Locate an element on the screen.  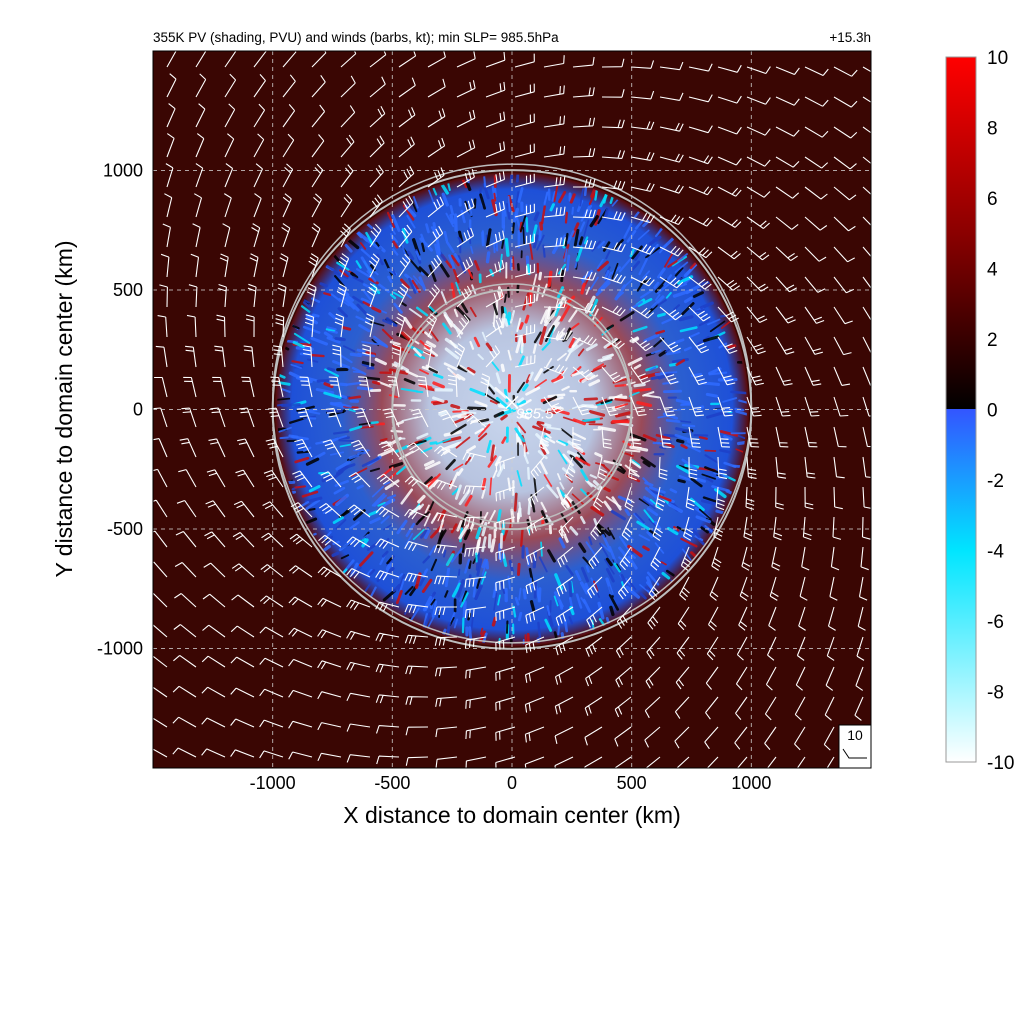
x-axis-ticks: -1000 -500 0 500 1000 is located at coordinates (511, 783).